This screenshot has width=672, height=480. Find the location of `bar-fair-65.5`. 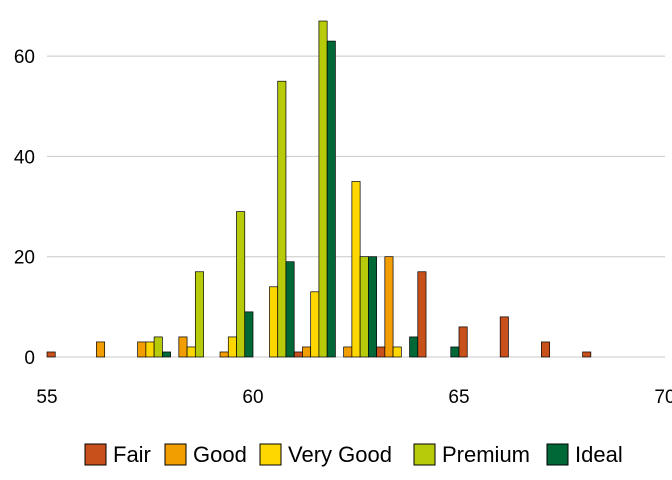

bar-fair-65.5 is located at coordinates (463, 342).